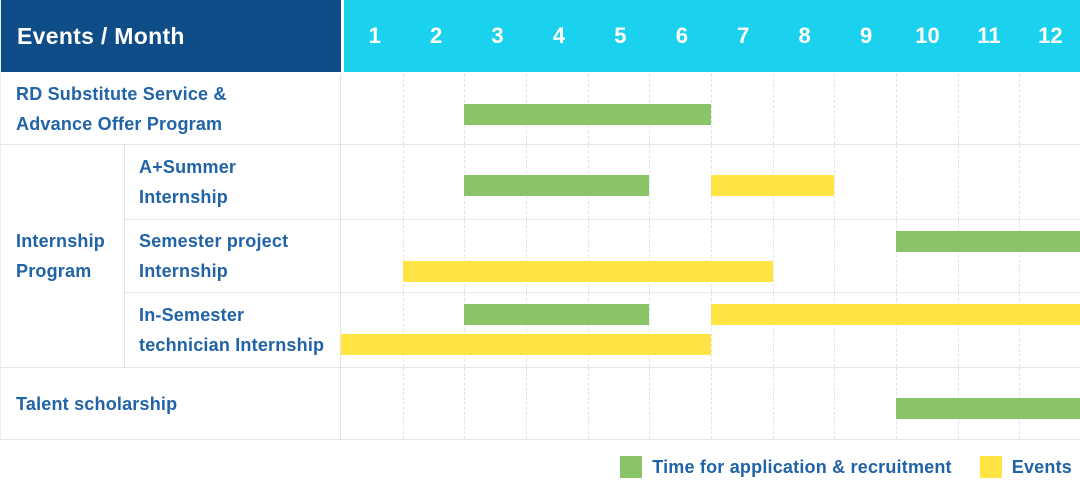 Image resolution: width=1080 pixels, height=494 pixels. I want to click on sub-row-label-4: In-Semester technician Internship, so click(233, 330).